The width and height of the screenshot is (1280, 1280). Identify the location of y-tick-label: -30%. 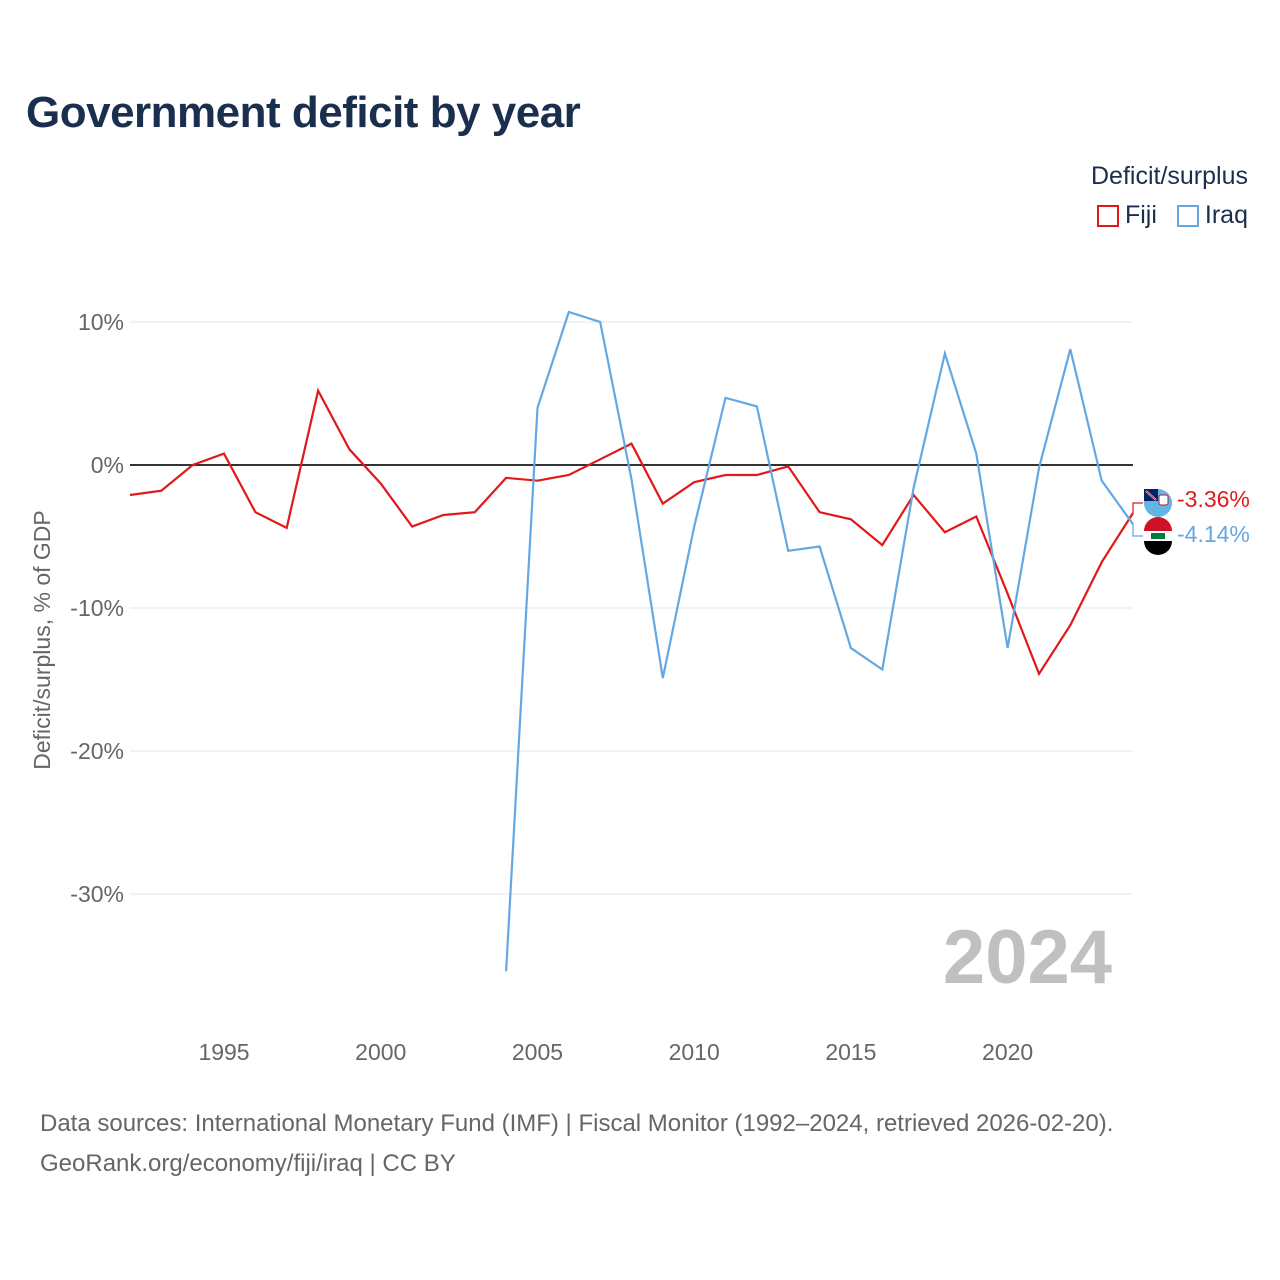
(97, 894).